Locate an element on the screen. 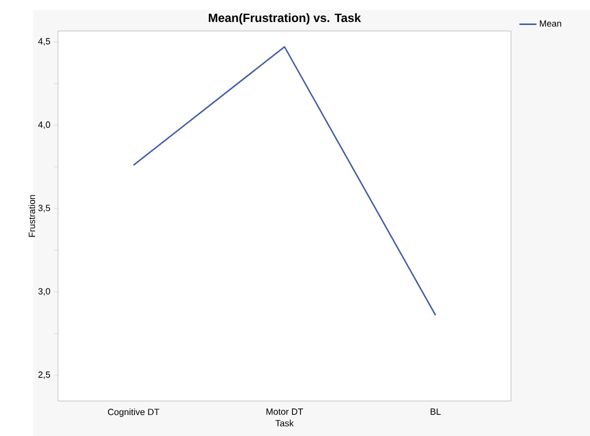  x-tick-label: BL is located at coordinates (435, 411).